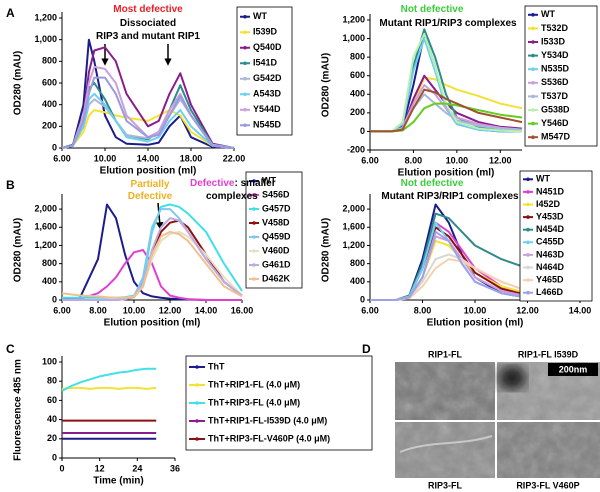  I want to click on y-tick-label: 80, so click(52, 381).